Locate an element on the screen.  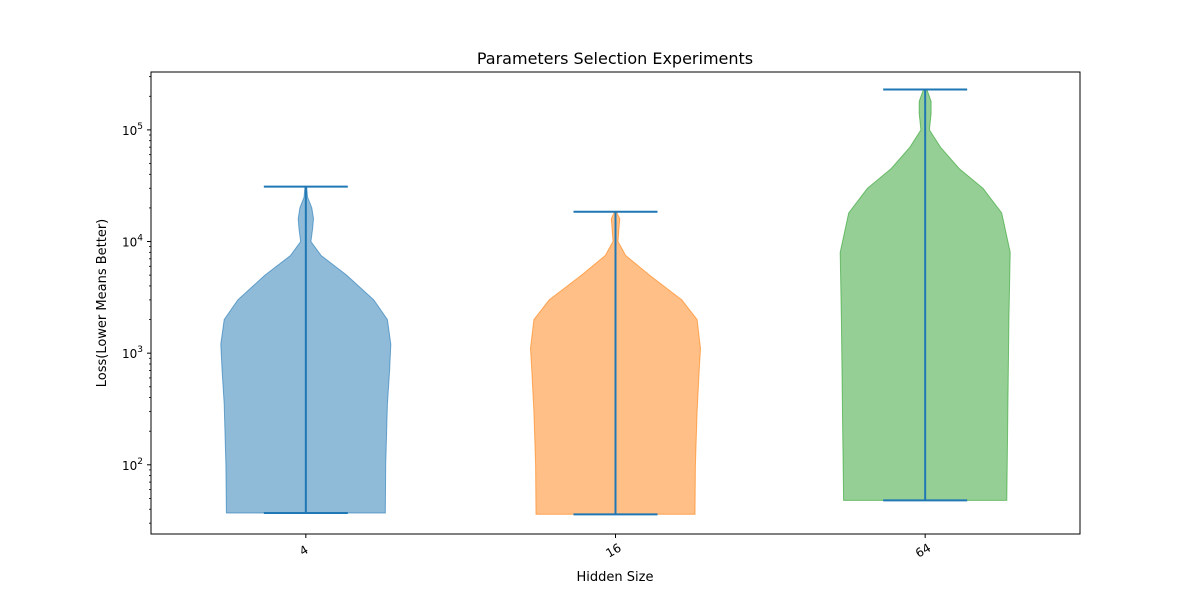
x-axis-label: Hidden Size is located at coordinates (615, 577).